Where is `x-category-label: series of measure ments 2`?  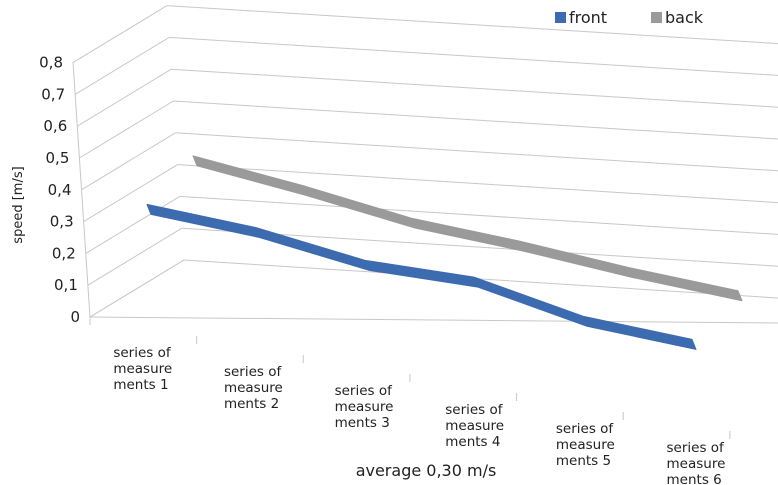 x-category-label: series of measure ments 2 is located at coordinates (253, 388).